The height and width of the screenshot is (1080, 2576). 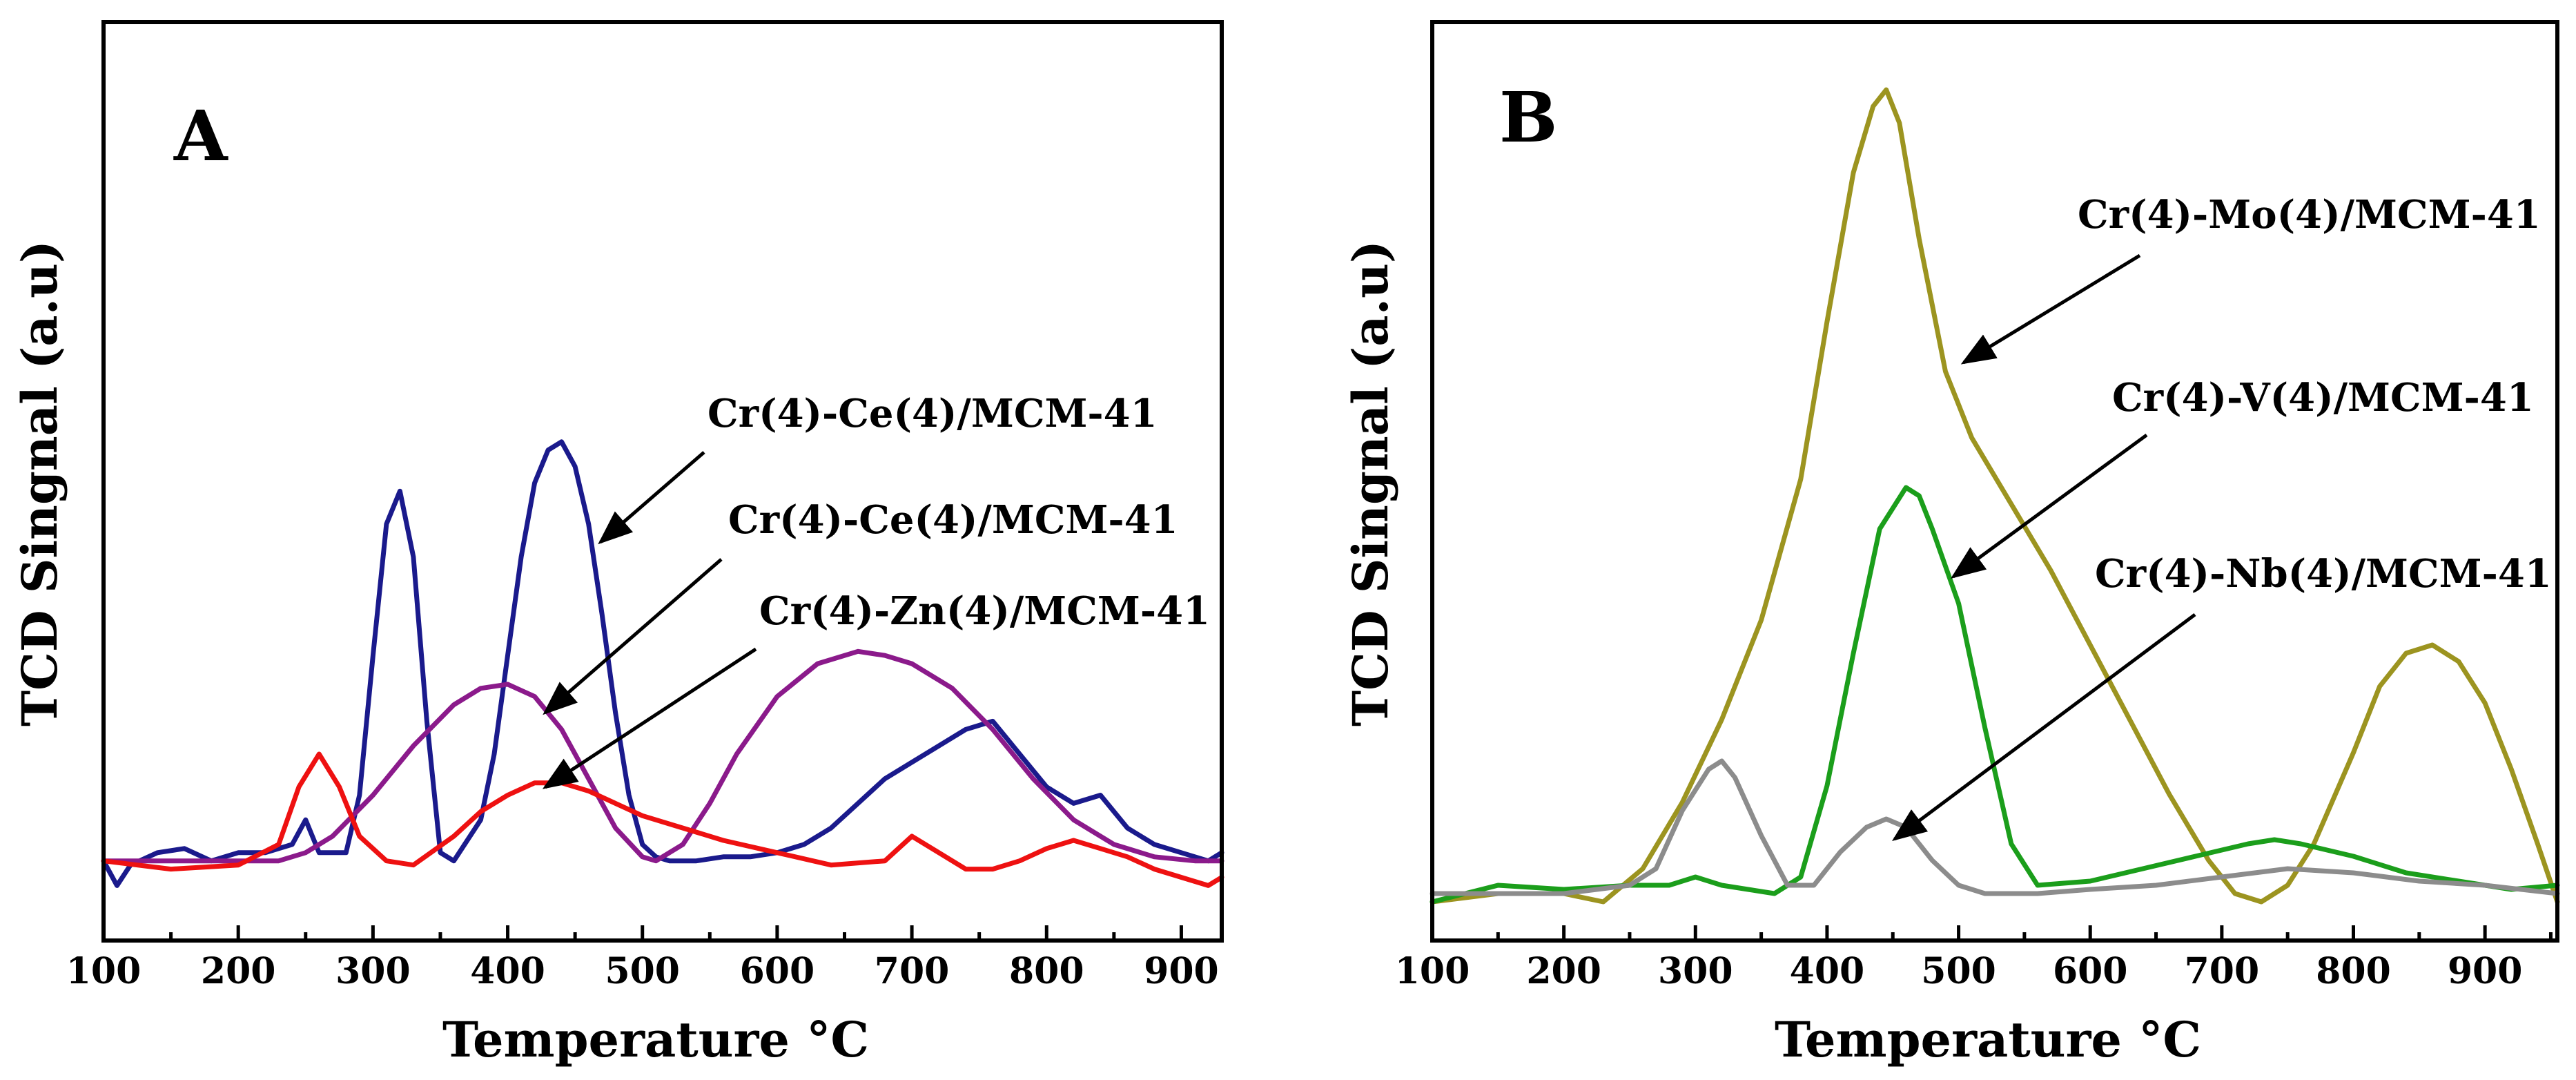 What do you see at coordinates (2222, 971) in the screenshot?
I see `panel-b-x-tick-label-6: 700` at bounding box center [2222, 971].